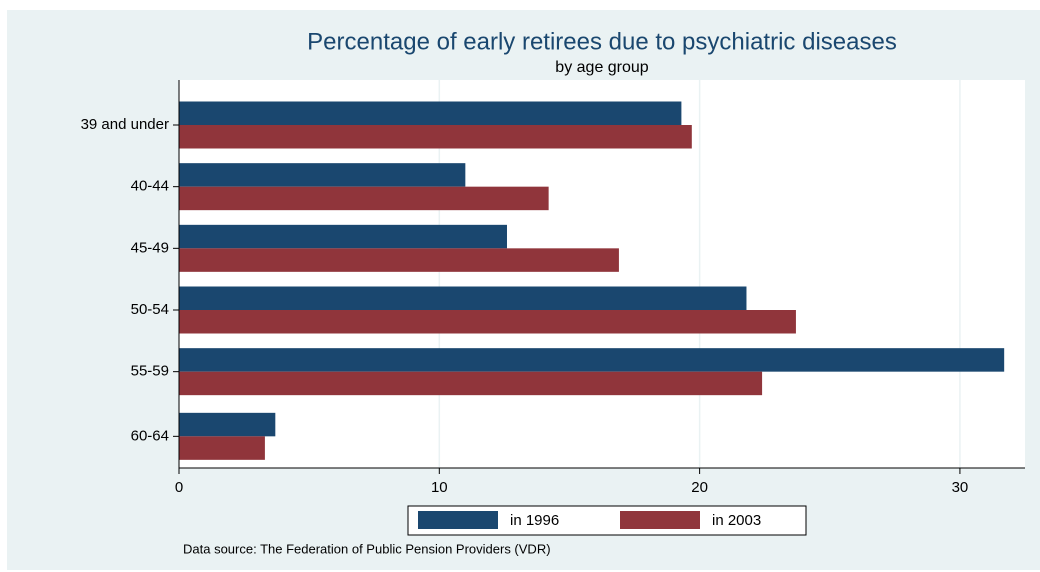 Image resolution: width=1040 pixels, height=572 pixels. Describe the element at coordinates (699, 487) in the screenshot. I see `x-tick-label: 20` at that location.